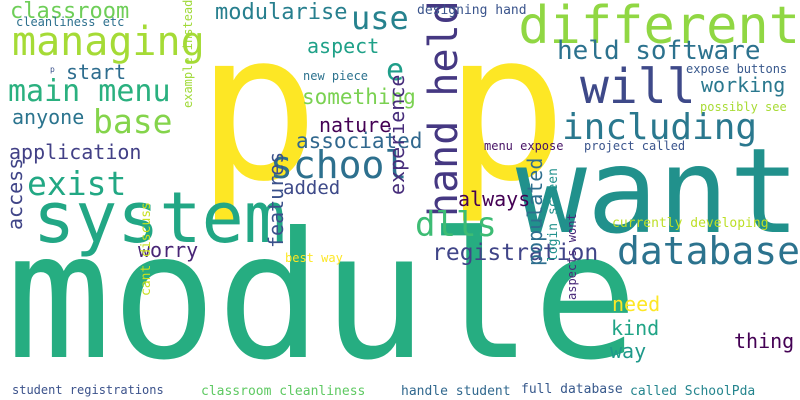 This screenshot has height=400, width=800. I want to click on word-called-schoolpda-60: called SchoolPda, so click(692, 391).